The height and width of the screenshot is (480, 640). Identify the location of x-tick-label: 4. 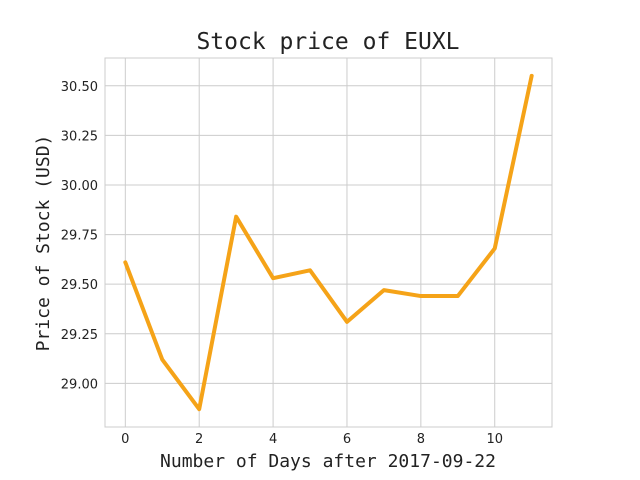
(273, 439).